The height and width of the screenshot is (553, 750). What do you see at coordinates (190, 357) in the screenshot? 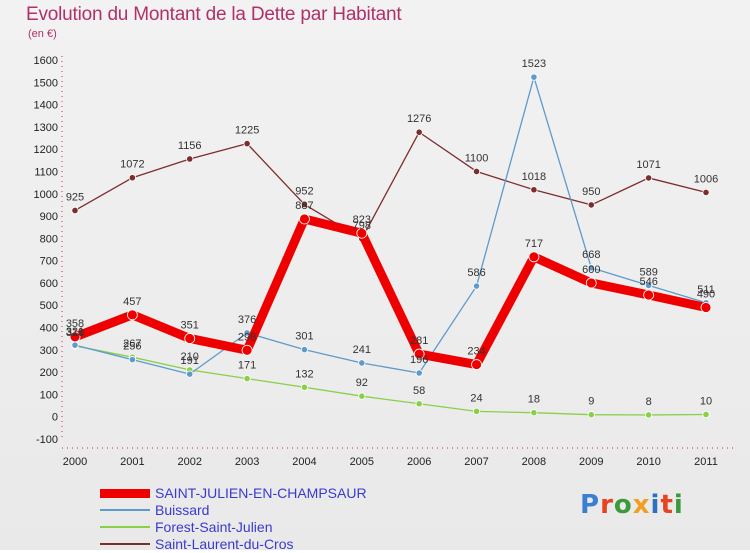
I see `data-label: 210` at bounding box center [190, 357].